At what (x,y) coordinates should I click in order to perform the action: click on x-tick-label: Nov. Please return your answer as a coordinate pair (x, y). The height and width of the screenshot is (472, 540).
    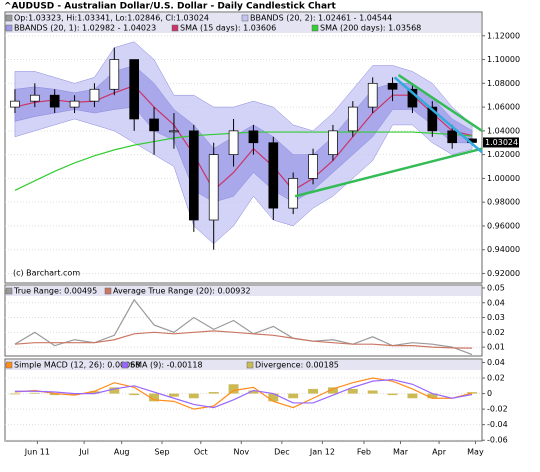
    Looking at the image, I should click on (242, 452).